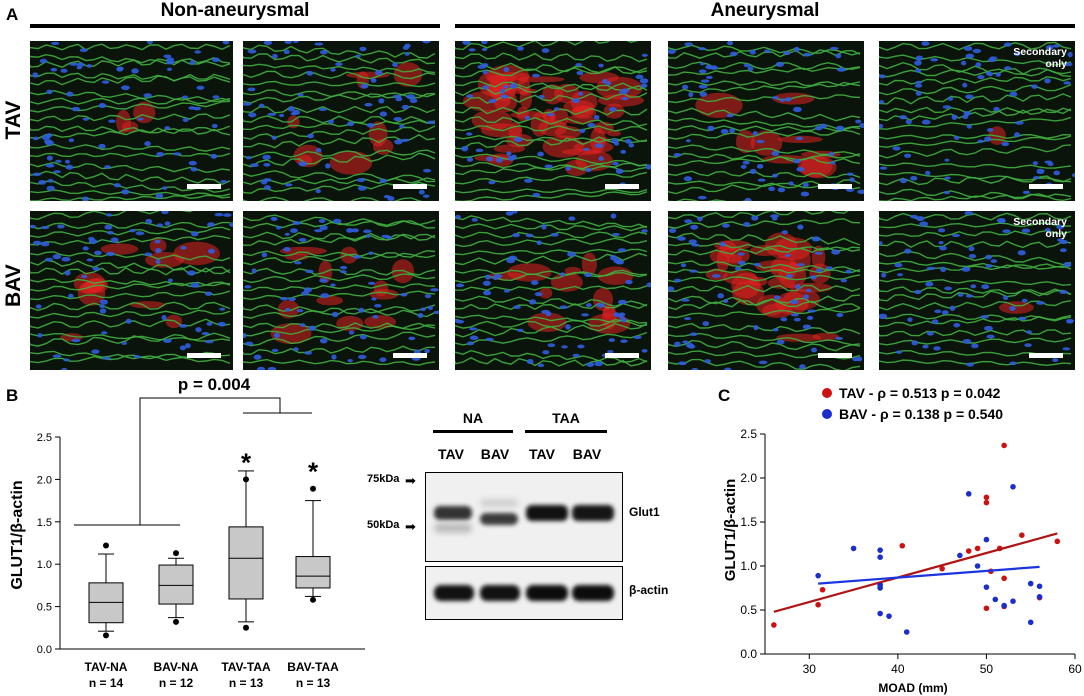 The image size is (1084, 696). What do you see at coordinates (810, 669) in the screenshot?
I see `scatter-x-tick-label: 30` at bounding box center [810, 669].